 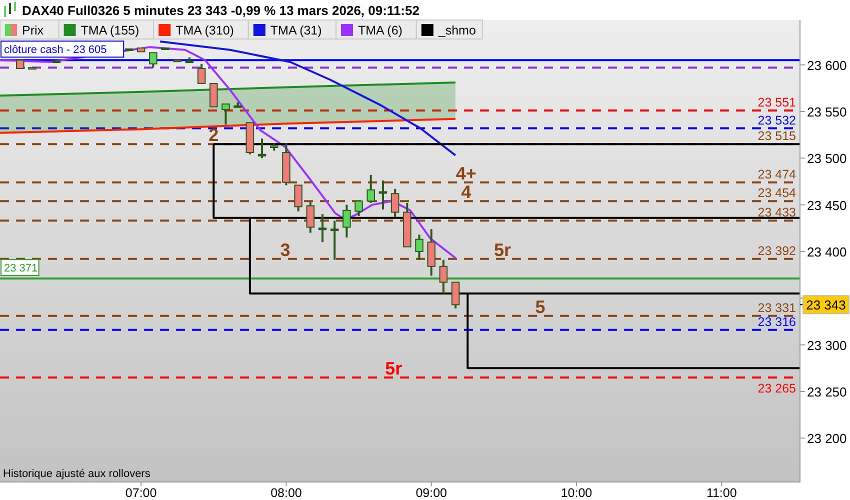 I want to click on y-tick-label: 23 250, so click(x=827, y=392).